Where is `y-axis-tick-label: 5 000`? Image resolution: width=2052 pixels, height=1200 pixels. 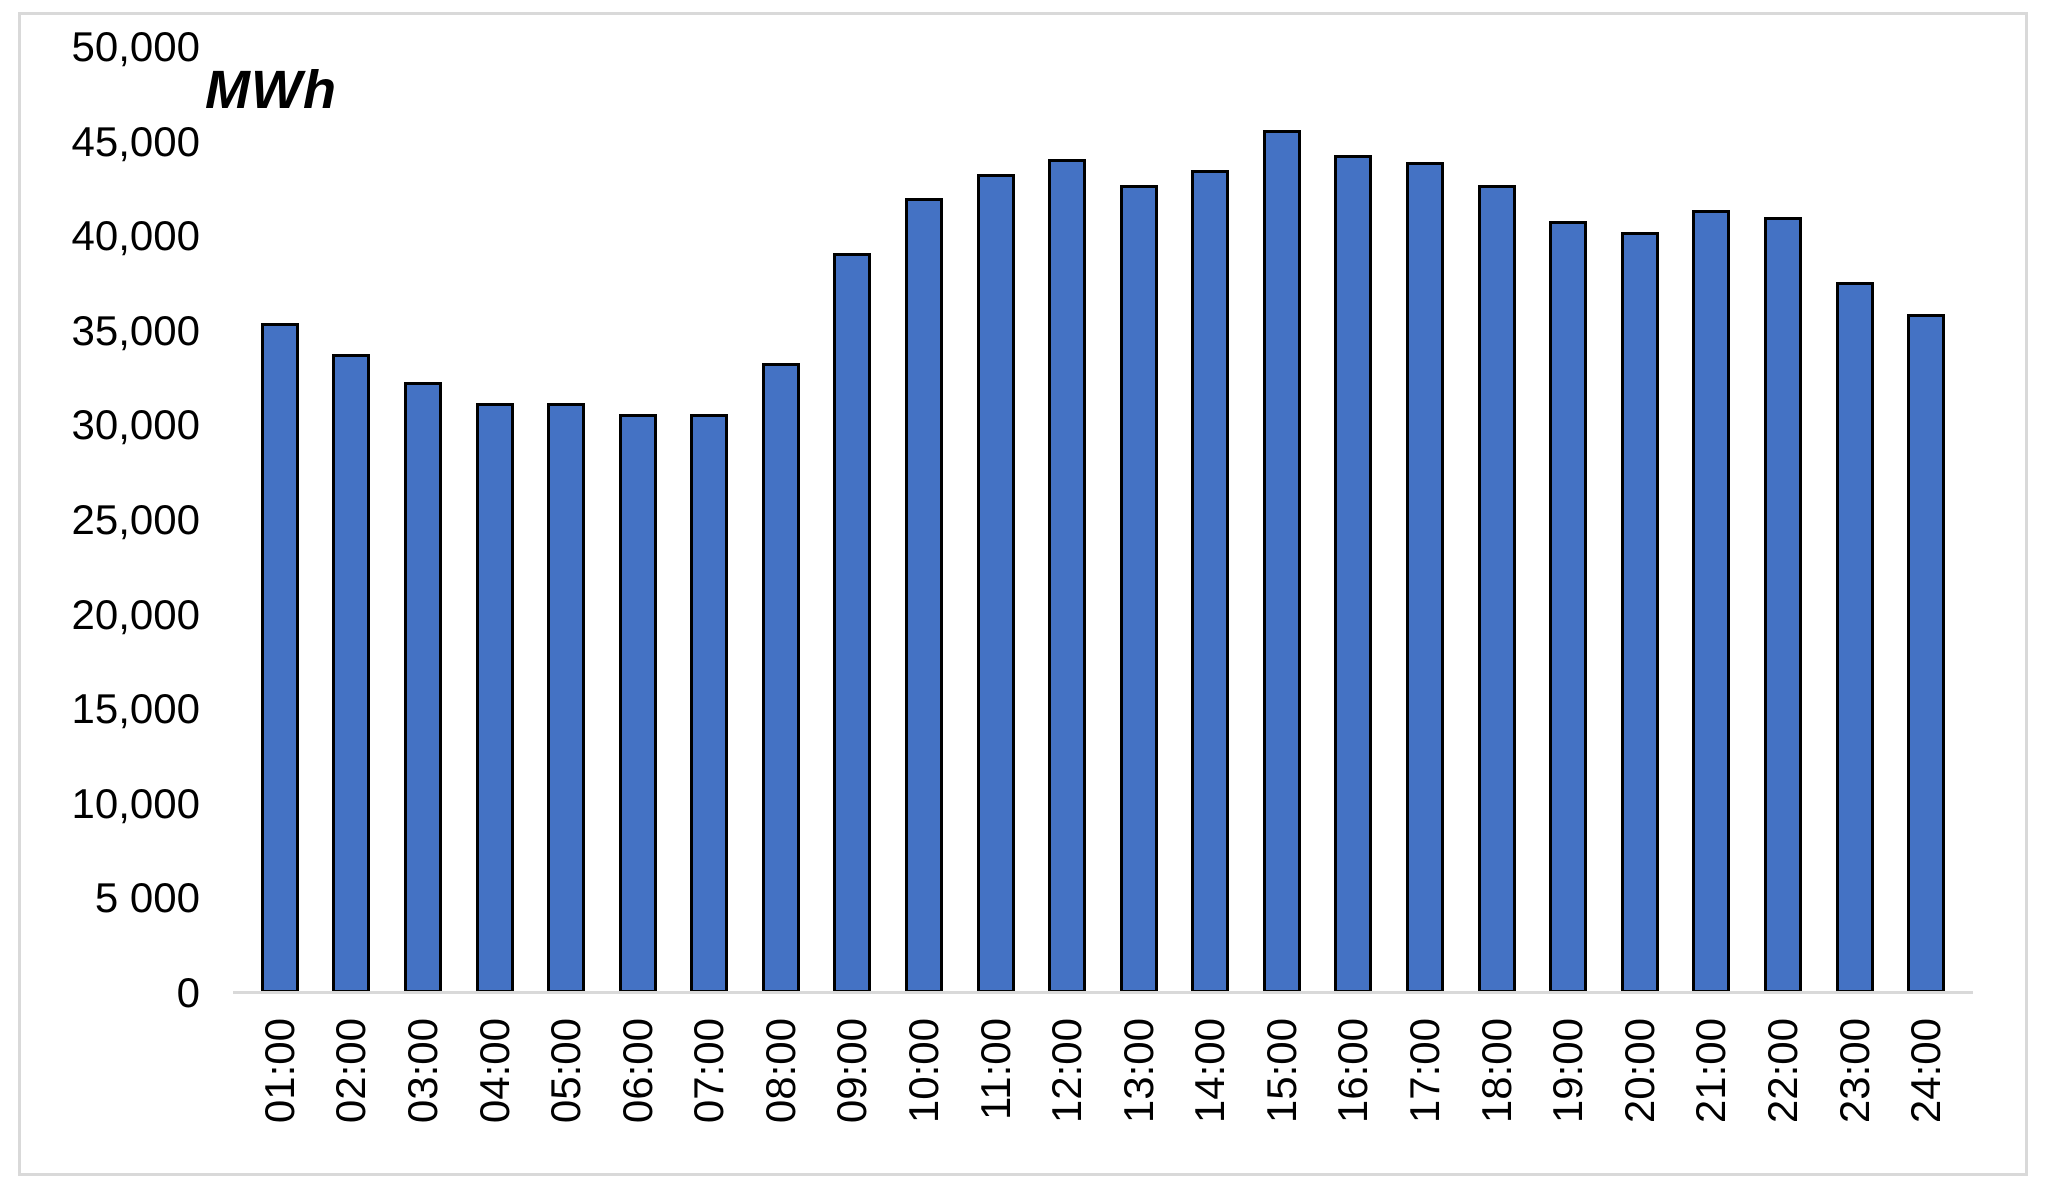 y-axis-tick-label: 5 000 is located at coordinates (147, 897).